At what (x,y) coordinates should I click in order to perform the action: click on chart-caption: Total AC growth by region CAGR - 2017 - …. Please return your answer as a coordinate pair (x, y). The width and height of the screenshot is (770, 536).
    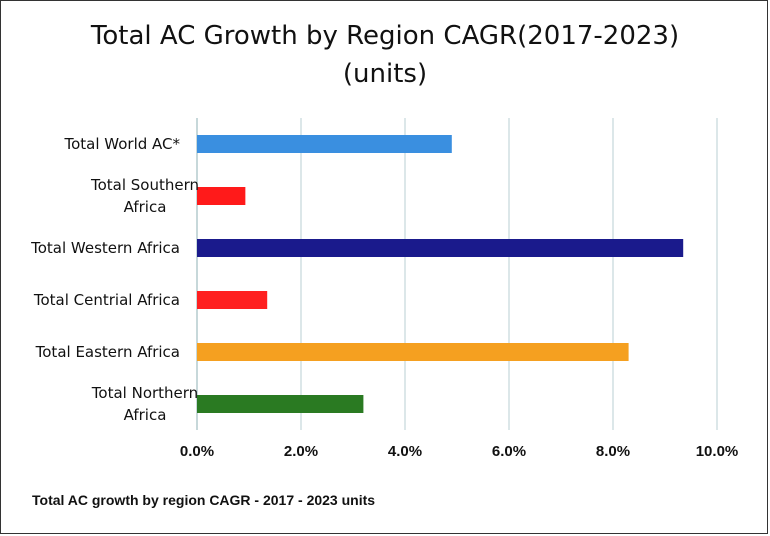
    Looking at the image, I should click on (204, 500).